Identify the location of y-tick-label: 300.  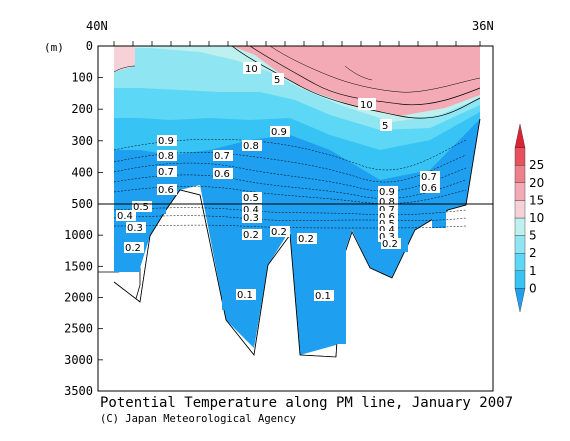
(82, 141).